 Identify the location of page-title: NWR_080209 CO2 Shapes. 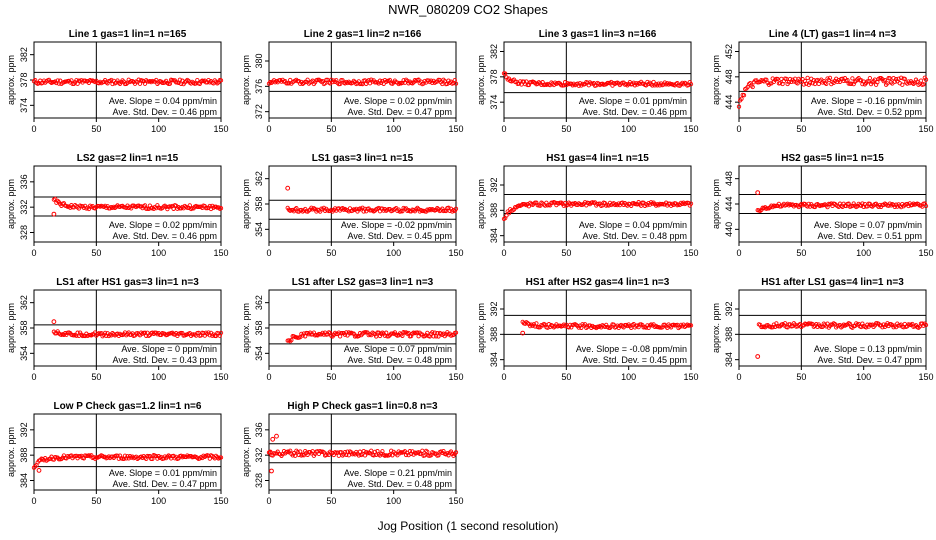
(468, 9).